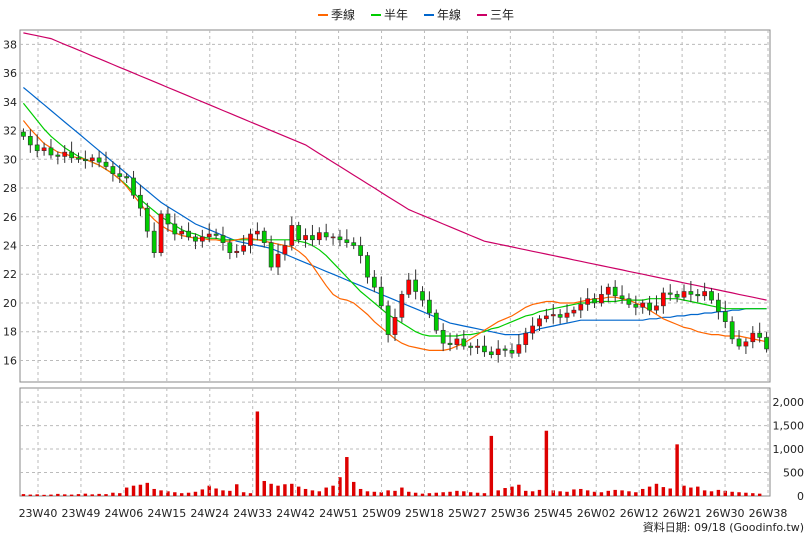 This screenshot has width=808, height=540. I want to click on x-tick-label: 24W51, so click(338, 513).